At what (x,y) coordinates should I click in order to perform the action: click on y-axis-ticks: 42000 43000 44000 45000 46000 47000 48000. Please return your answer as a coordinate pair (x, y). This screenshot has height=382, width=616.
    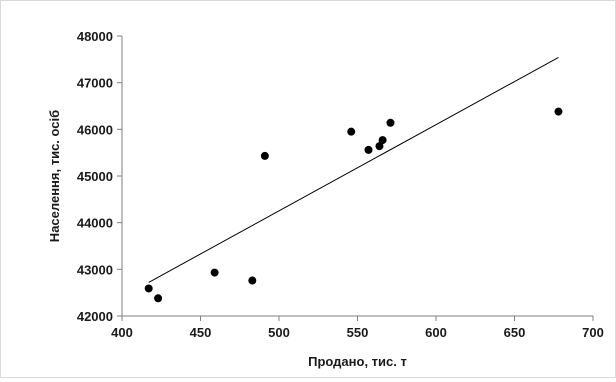
    Looking at the image, I should click on (99, 176).